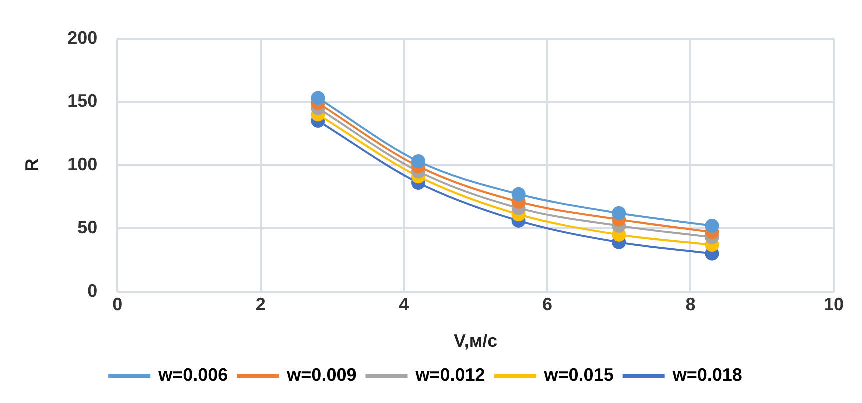  I want to click on x-tick-label: 2, so click(261, 304).